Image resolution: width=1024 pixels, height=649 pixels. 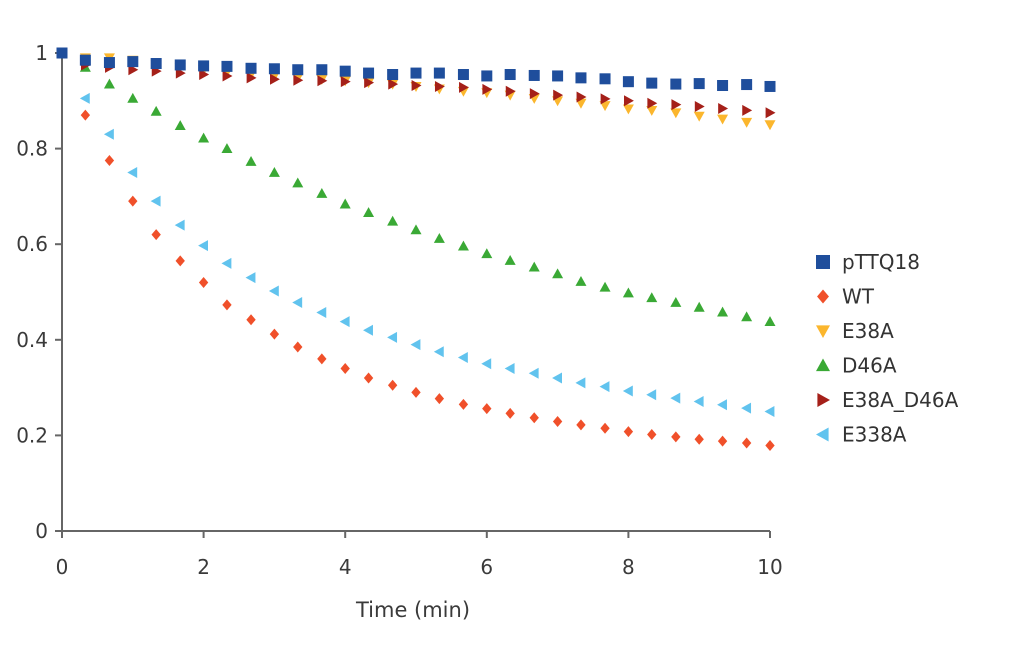 What do you see at coordinates (203, 567) in the screenshot?
I see `x-tick-label: 2` at bounding box center [203, 567].